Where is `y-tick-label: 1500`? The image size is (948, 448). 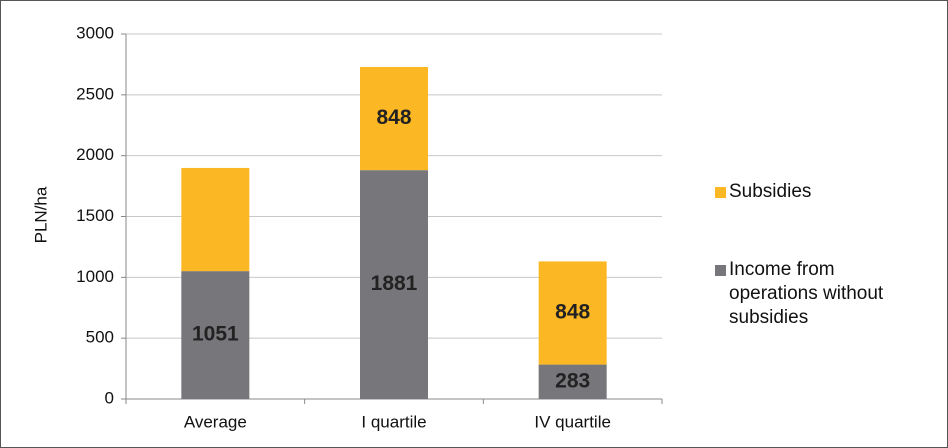 y-tick-label: 1500 is located at coordinates (95, 215).